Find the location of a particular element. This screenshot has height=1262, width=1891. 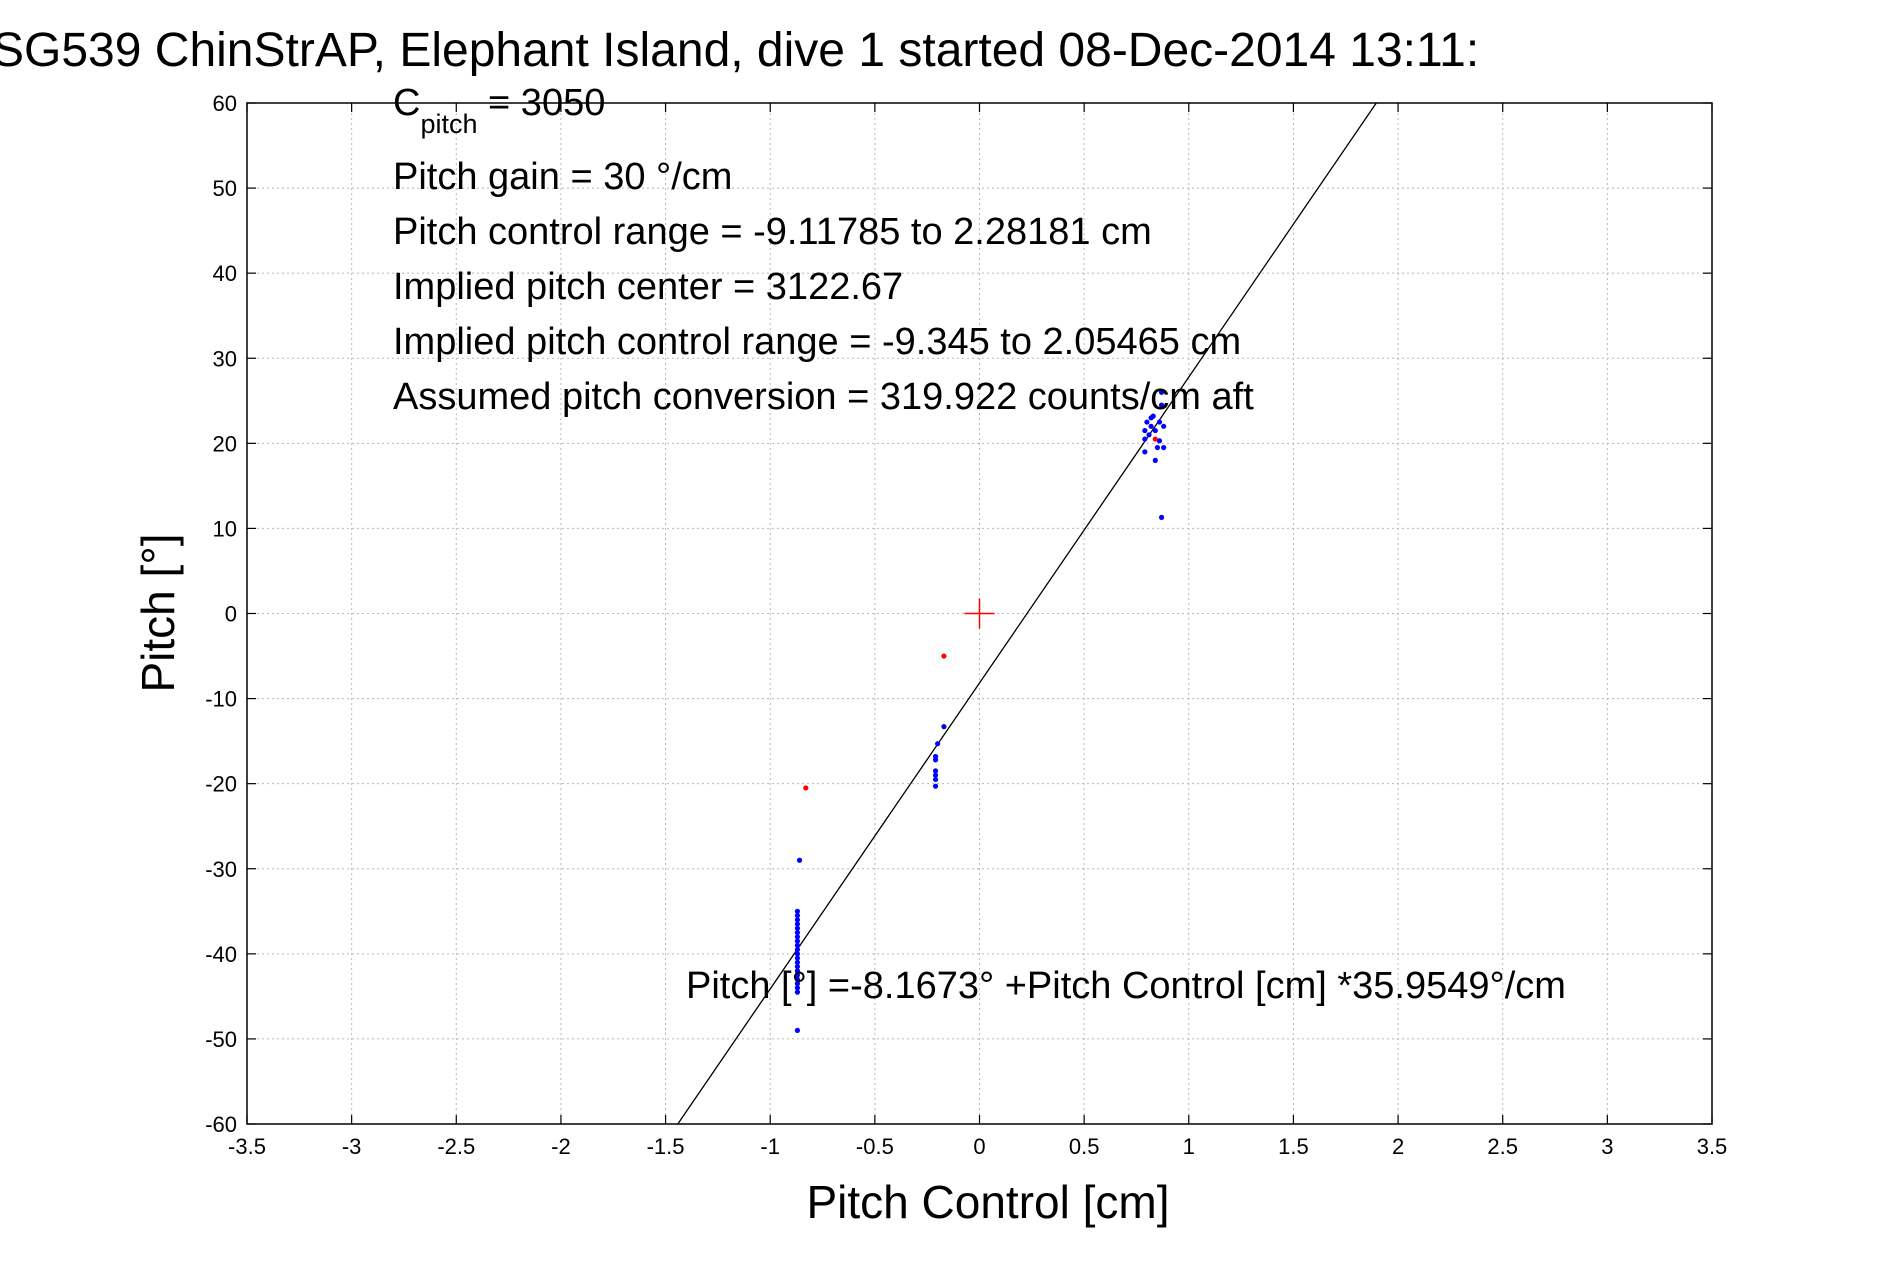

annotation-c-pitch: Cpitch = 3050 is located at coordinates (499, 110).